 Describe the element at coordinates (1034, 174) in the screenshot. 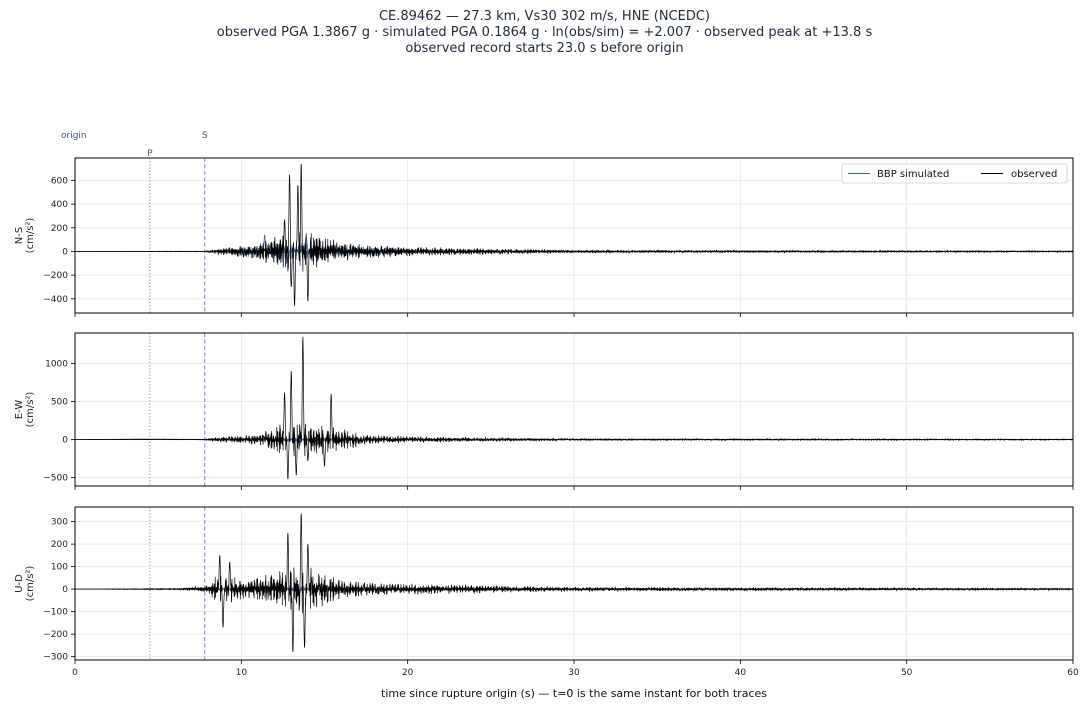

I see `legend-label-observed: observed` at that location.